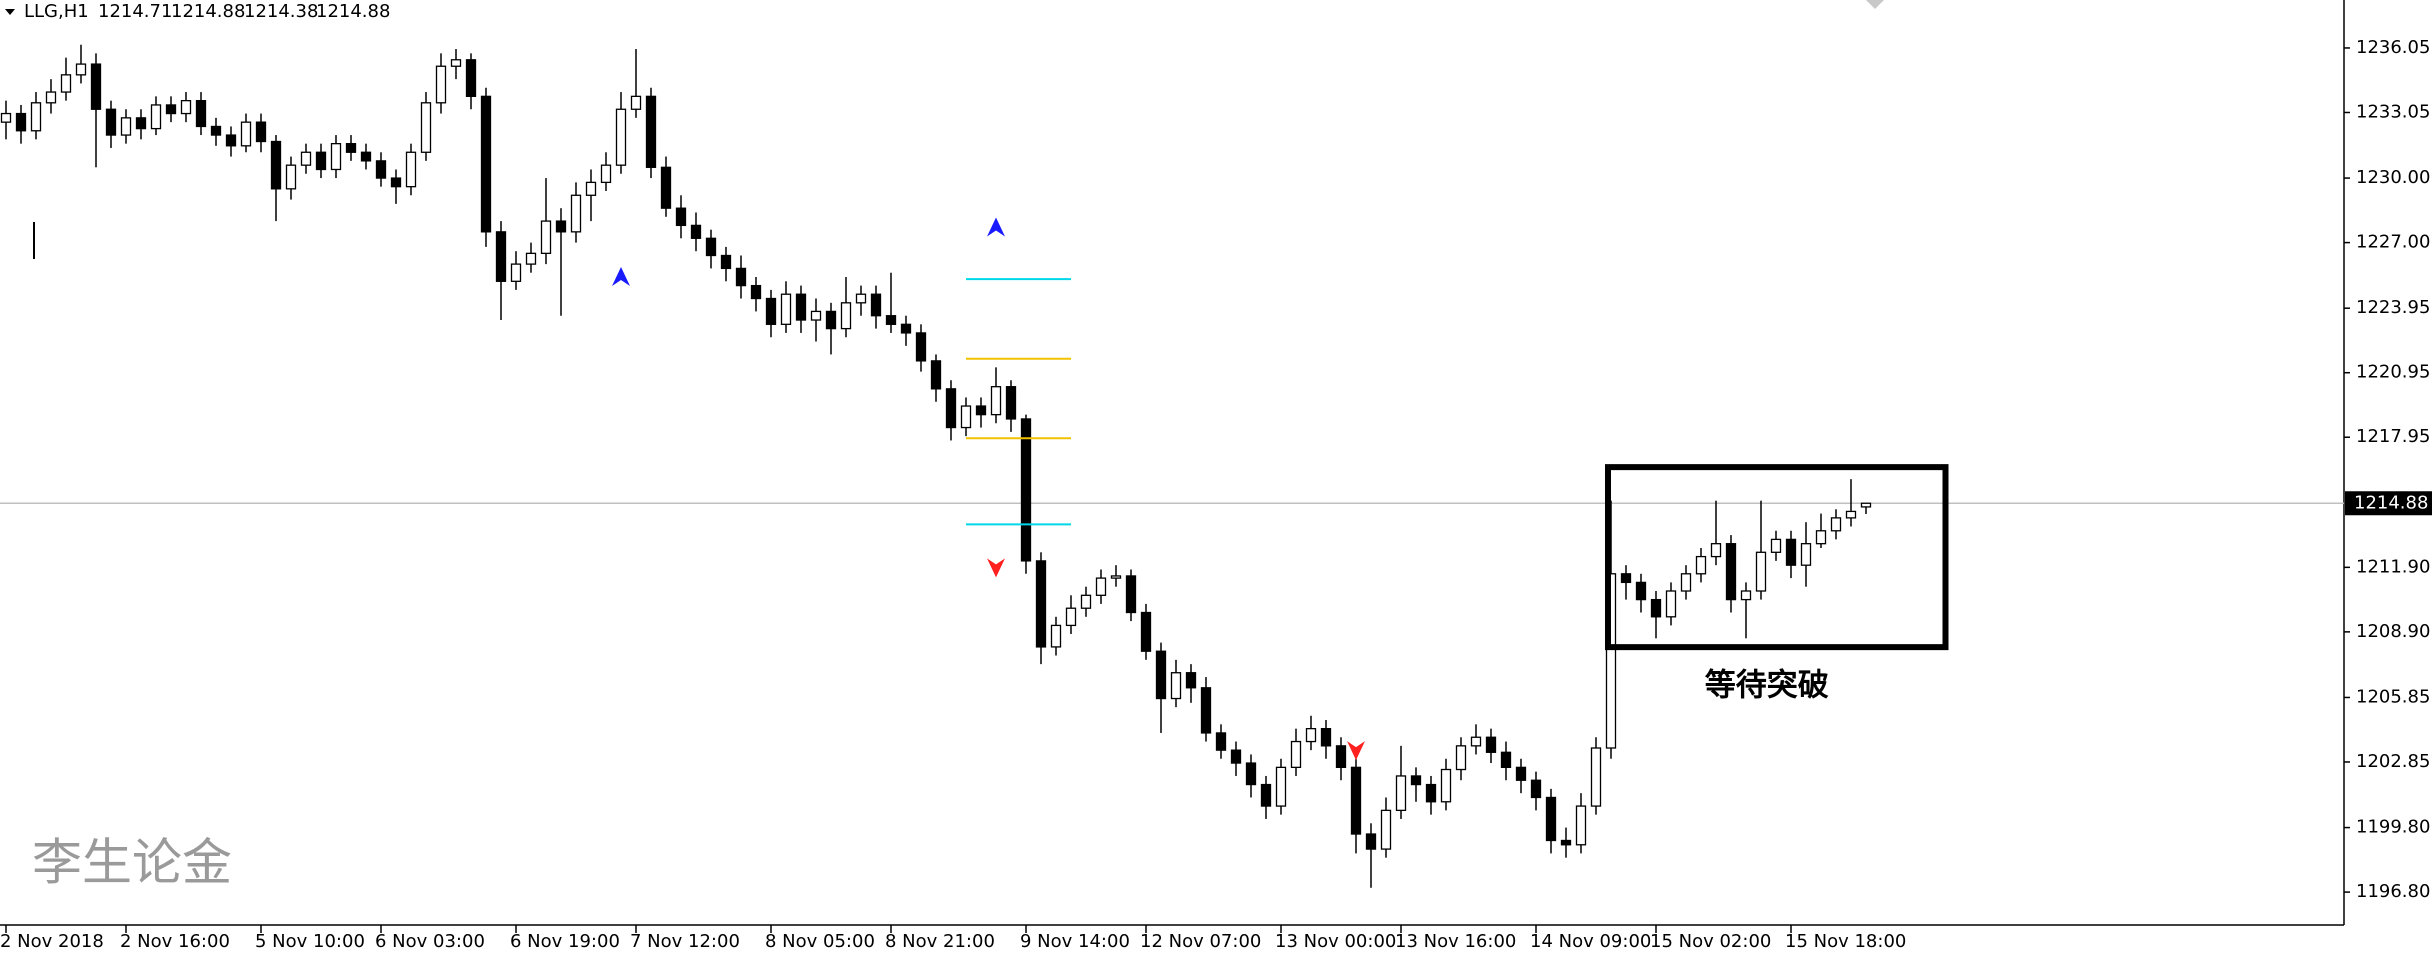 The image size is (2434, 964). I want to click on header-open: 1214.71, so click(135, 11).